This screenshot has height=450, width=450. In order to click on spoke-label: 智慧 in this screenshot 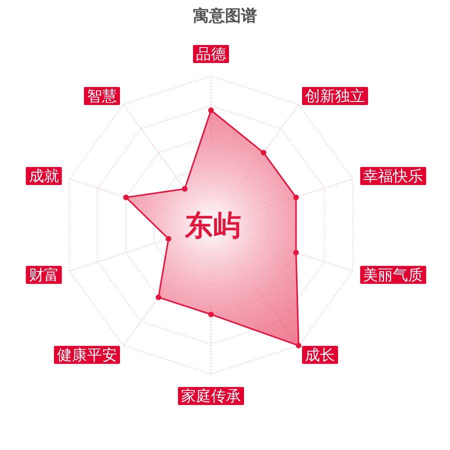, I will do `click(101, 95)`.